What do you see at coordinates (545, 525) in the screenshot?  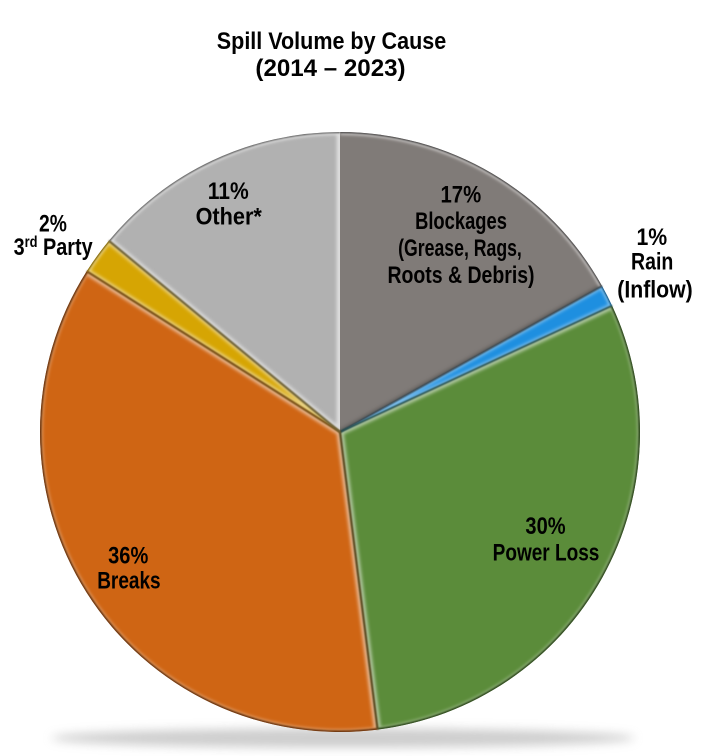 I see `svg-text: 30%` at bounding box center [545, 525].